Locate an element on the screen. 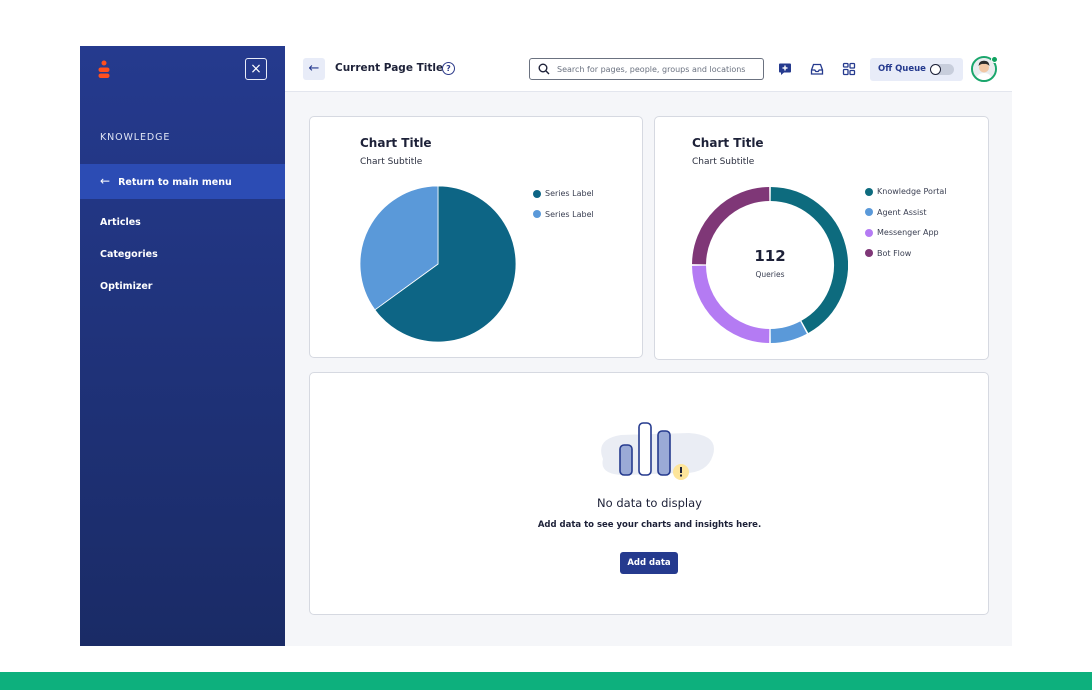  sidebar-item-optimizer: Optimizer is located at coordinates (126, 286).